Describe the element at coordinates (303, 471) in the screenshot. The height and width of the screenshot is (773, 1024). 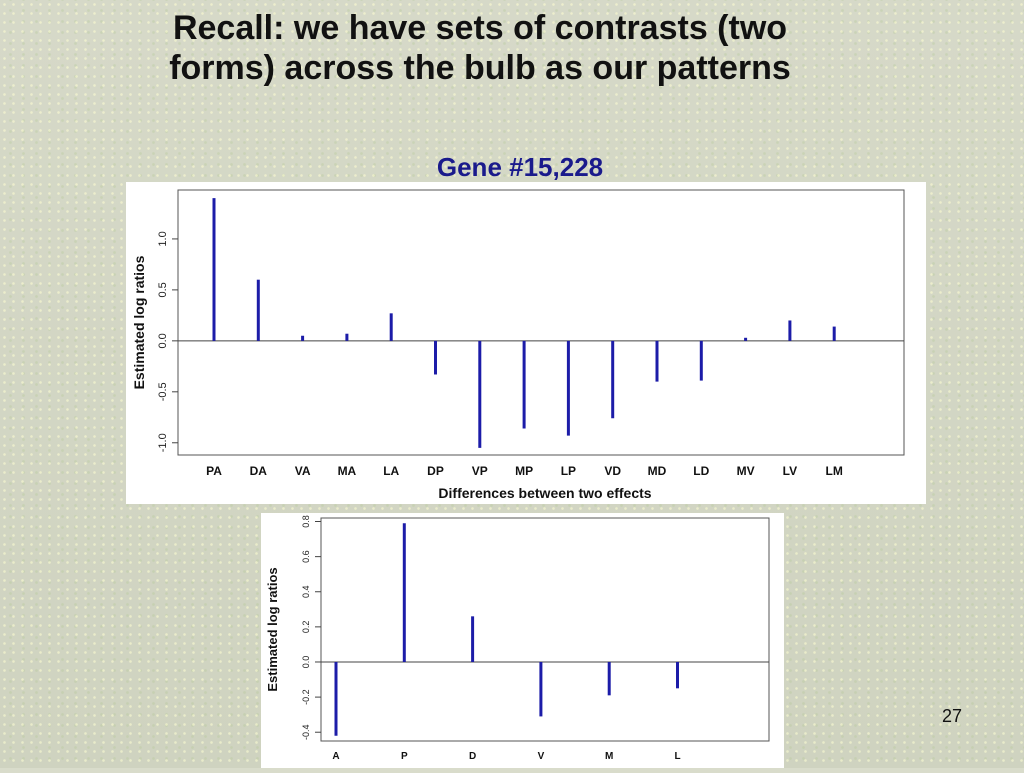
I see `x-tick-label-va: VA` at that location.